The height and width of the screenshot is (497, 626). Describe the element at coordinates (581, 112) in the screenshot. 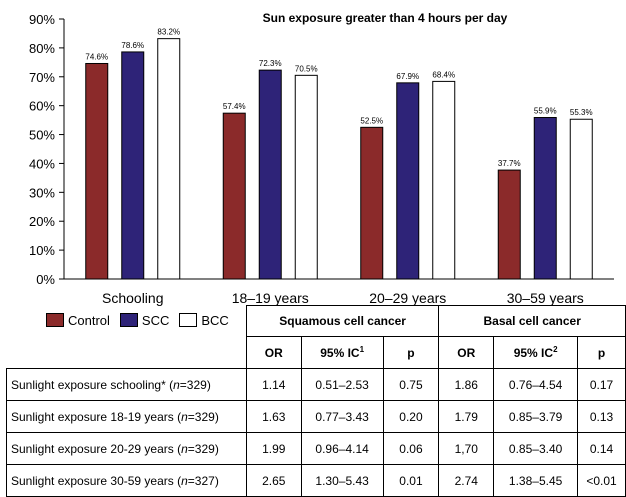

I see `bar-value-label: 55.3%` at that location.